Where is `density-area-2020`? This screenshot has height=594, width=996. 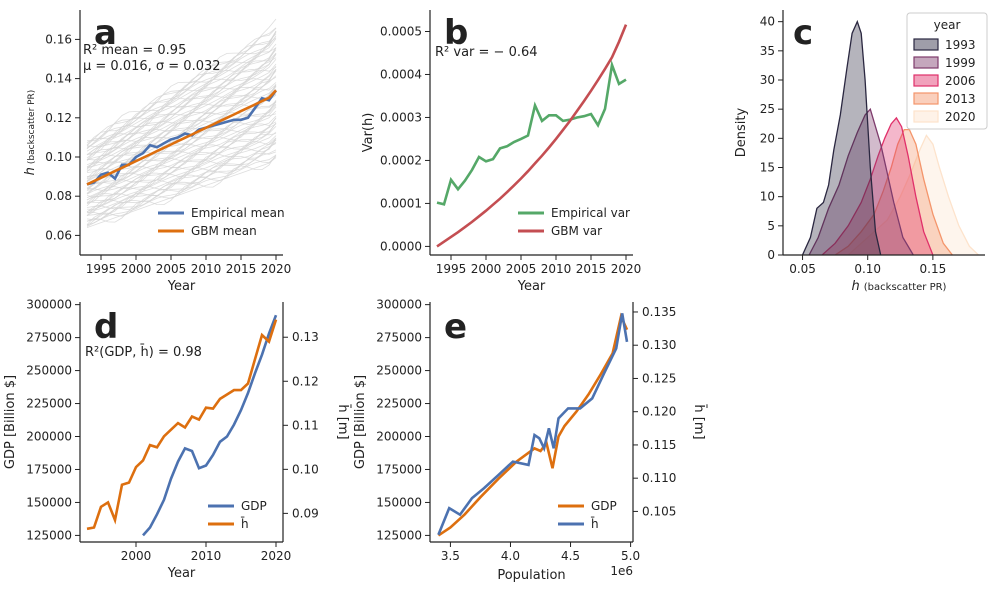
density-area-2020 is located at coordinates (913, 195).